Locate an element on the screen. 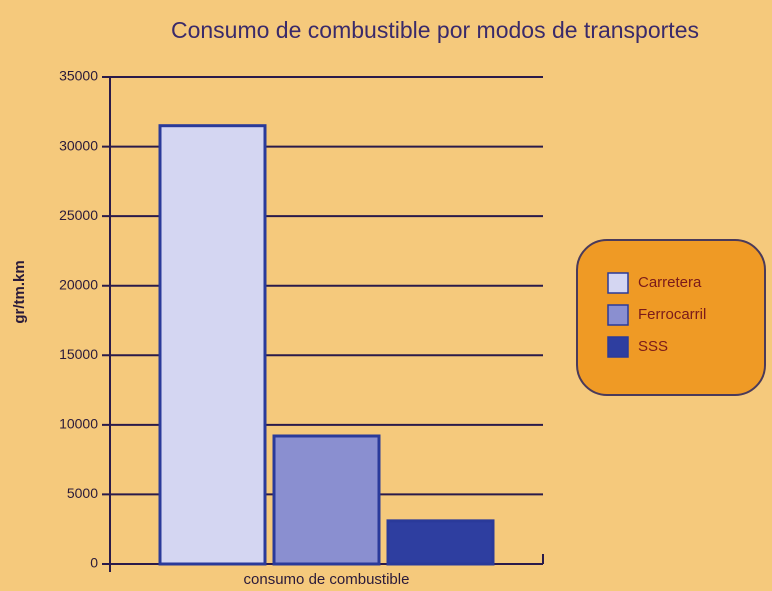 This screenshot has height=591, width=772. y-tick-label: 15000 is located at coordinates (78, 354).